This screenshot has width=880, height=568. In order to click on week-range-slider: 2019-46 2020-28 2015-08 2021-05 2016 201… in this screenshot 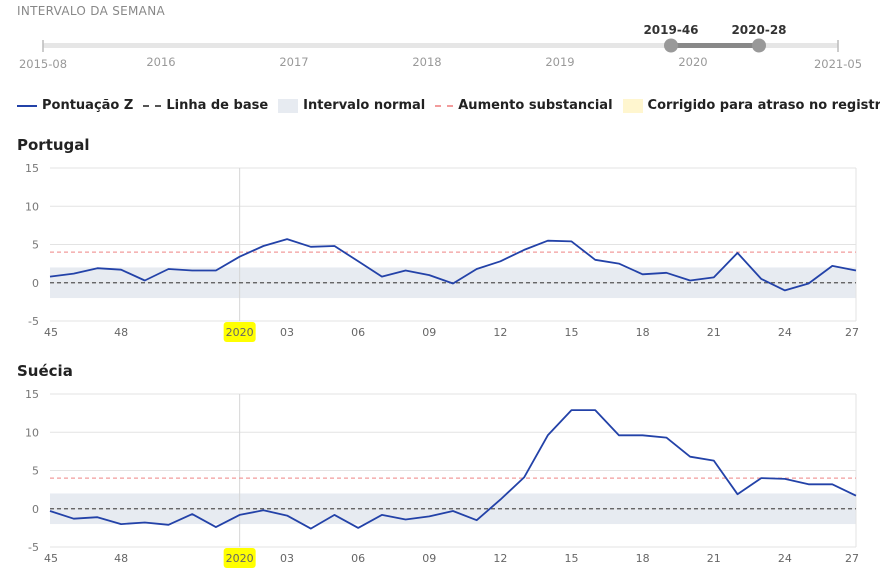, I will do `click(440, 49)`.